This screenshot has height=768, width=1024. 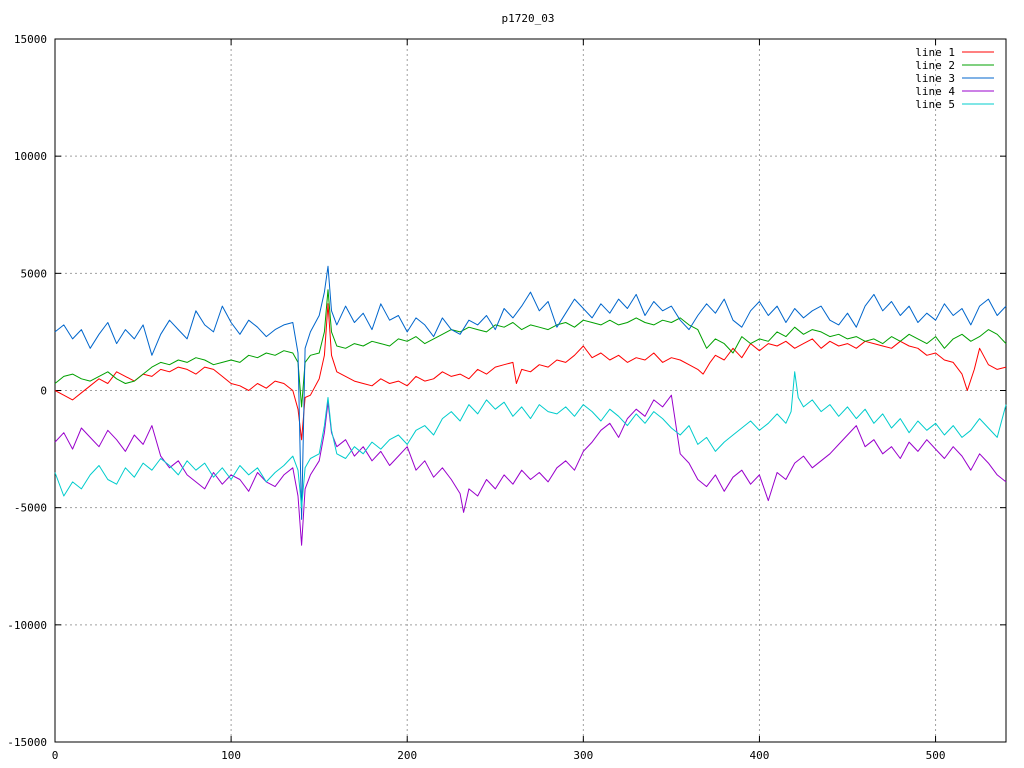 What do you see at coordinates (936, 755) in the screenshot?
I see `x-tick-label: 500` at bounding box center [936, 755].